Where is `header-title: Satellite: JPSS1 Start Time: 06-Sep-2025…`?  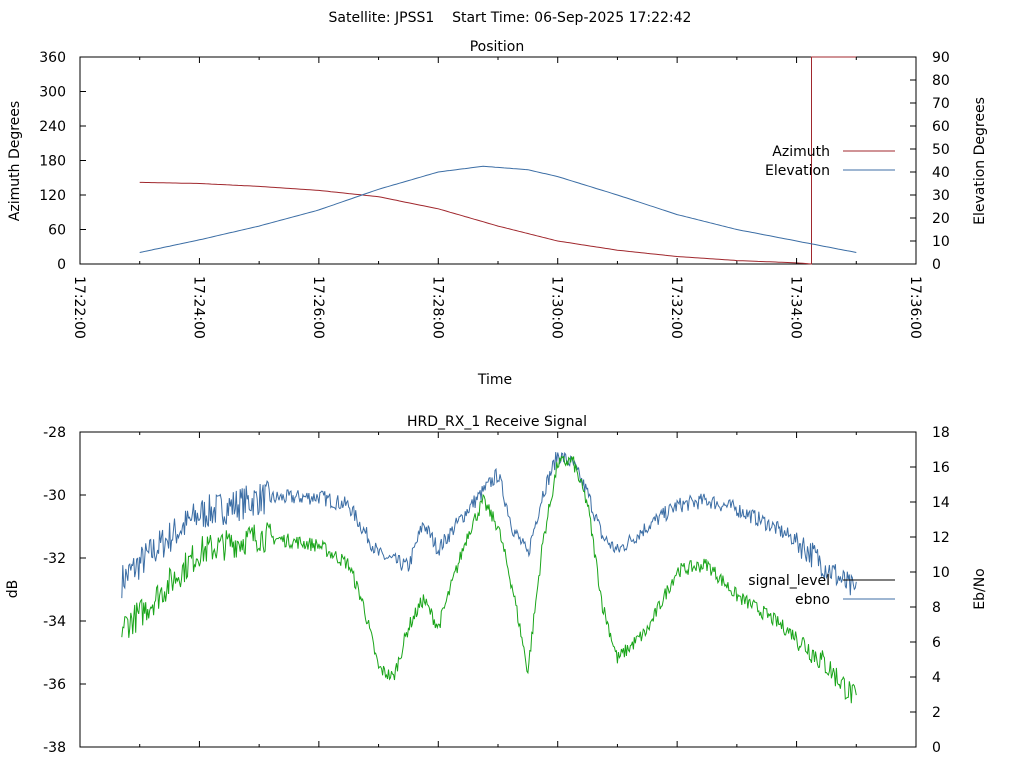
header-title: Satellite: JPSS1 Start Time: 06-Sep-2025… is located at coordinates (510, 18).